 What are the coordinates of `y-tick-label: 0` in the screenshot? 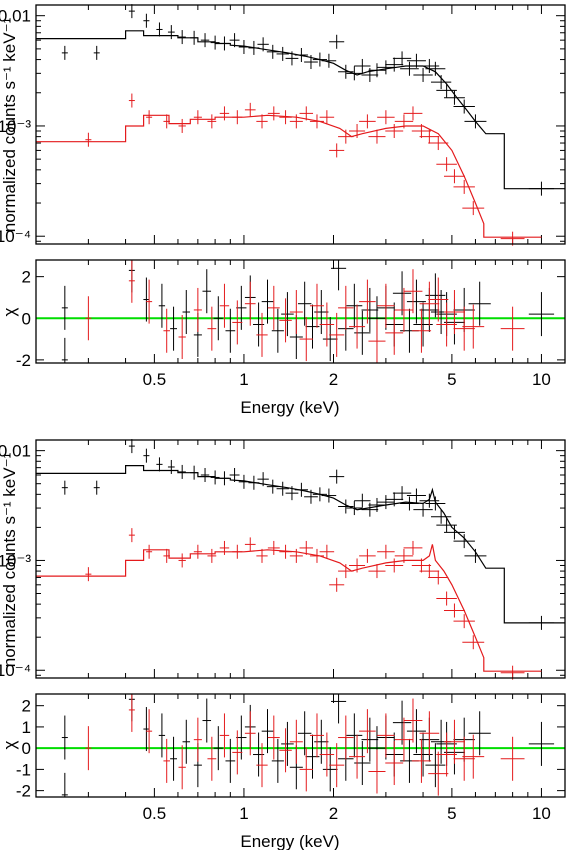 It's located at (26, 748).